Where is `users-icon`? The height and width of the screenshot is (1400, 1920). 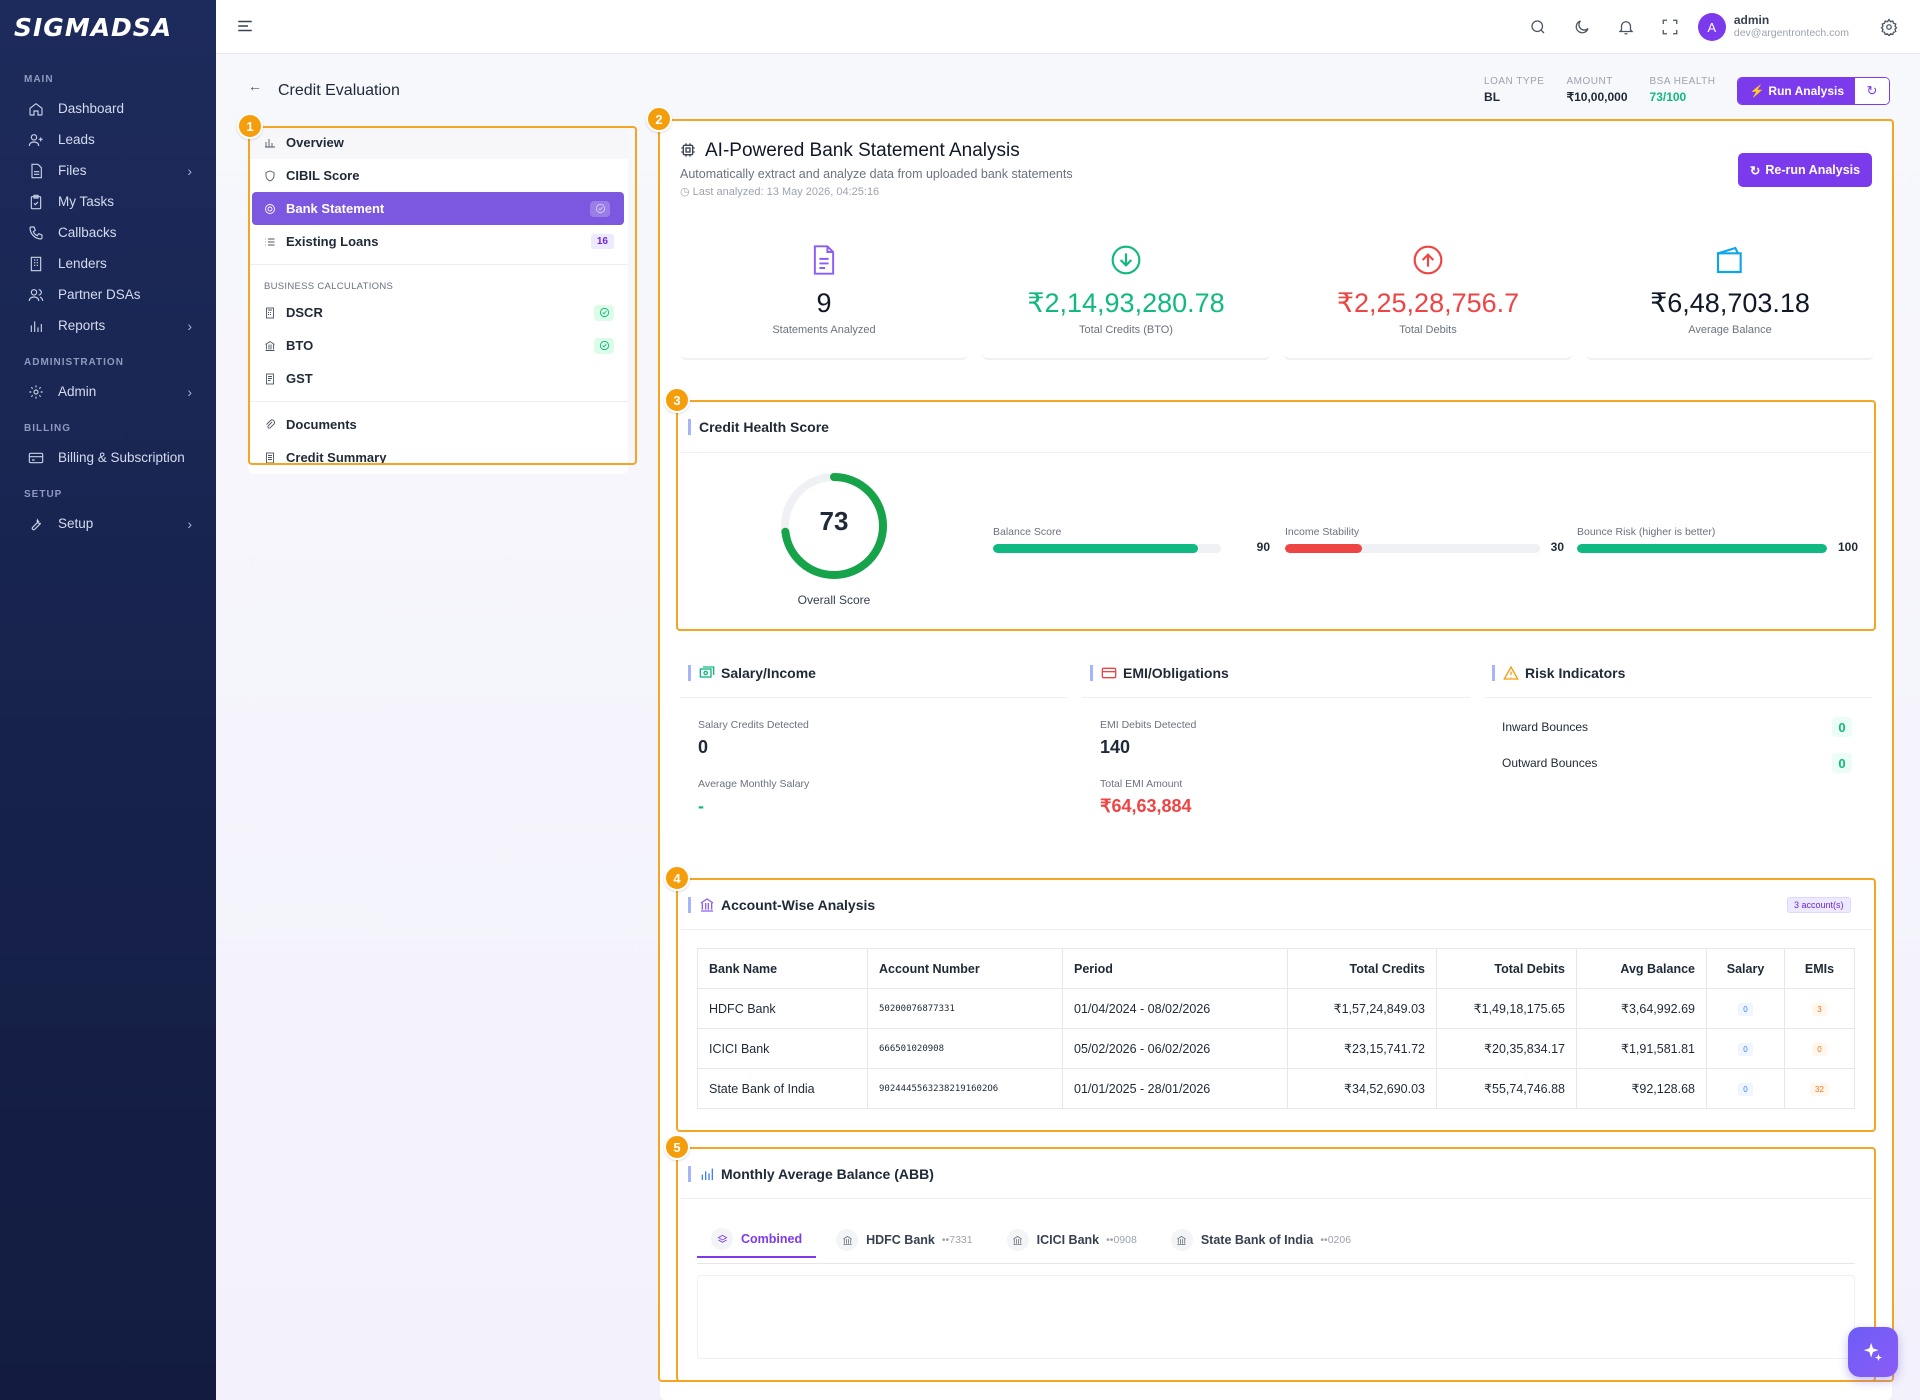 users-icon is located at coordinates (36, 295).